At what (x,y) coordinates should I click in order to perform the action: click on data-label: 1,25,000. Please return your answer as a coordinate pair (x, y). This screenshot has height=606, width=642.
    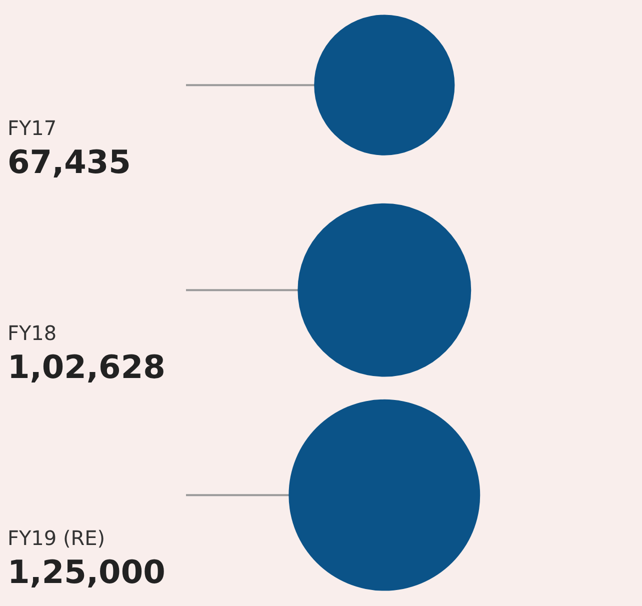
    Looking at the image, I should click on (86, 572).